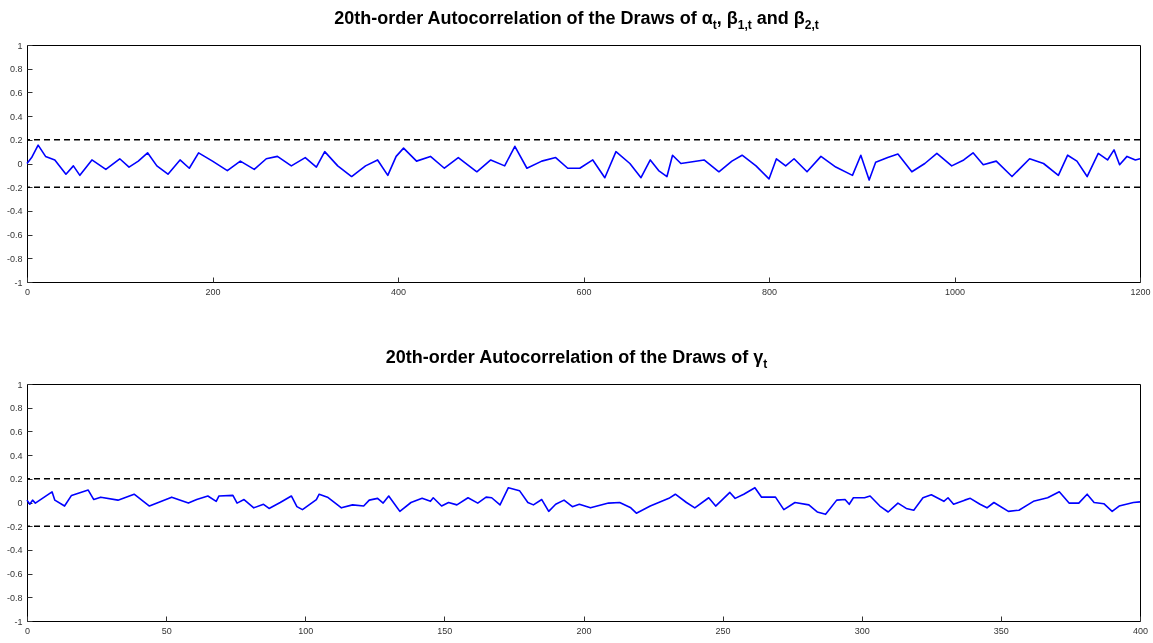 This screenshot has width=1153, height=643. What do you see at coordinates (1001, 630) in the screenshot?
I see `x-tick-label: 350` at bounding box center [1001, 630].